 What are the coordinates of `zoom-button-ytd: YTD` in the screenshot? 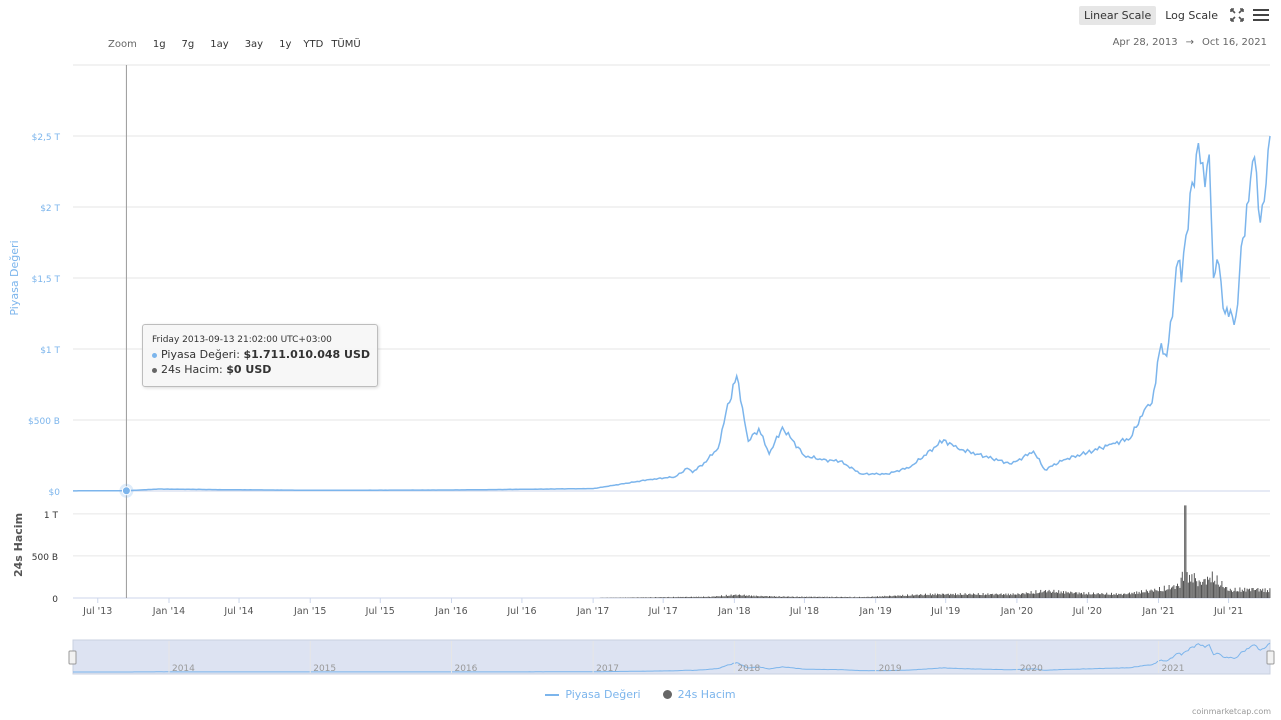 It's located at (313, 44).